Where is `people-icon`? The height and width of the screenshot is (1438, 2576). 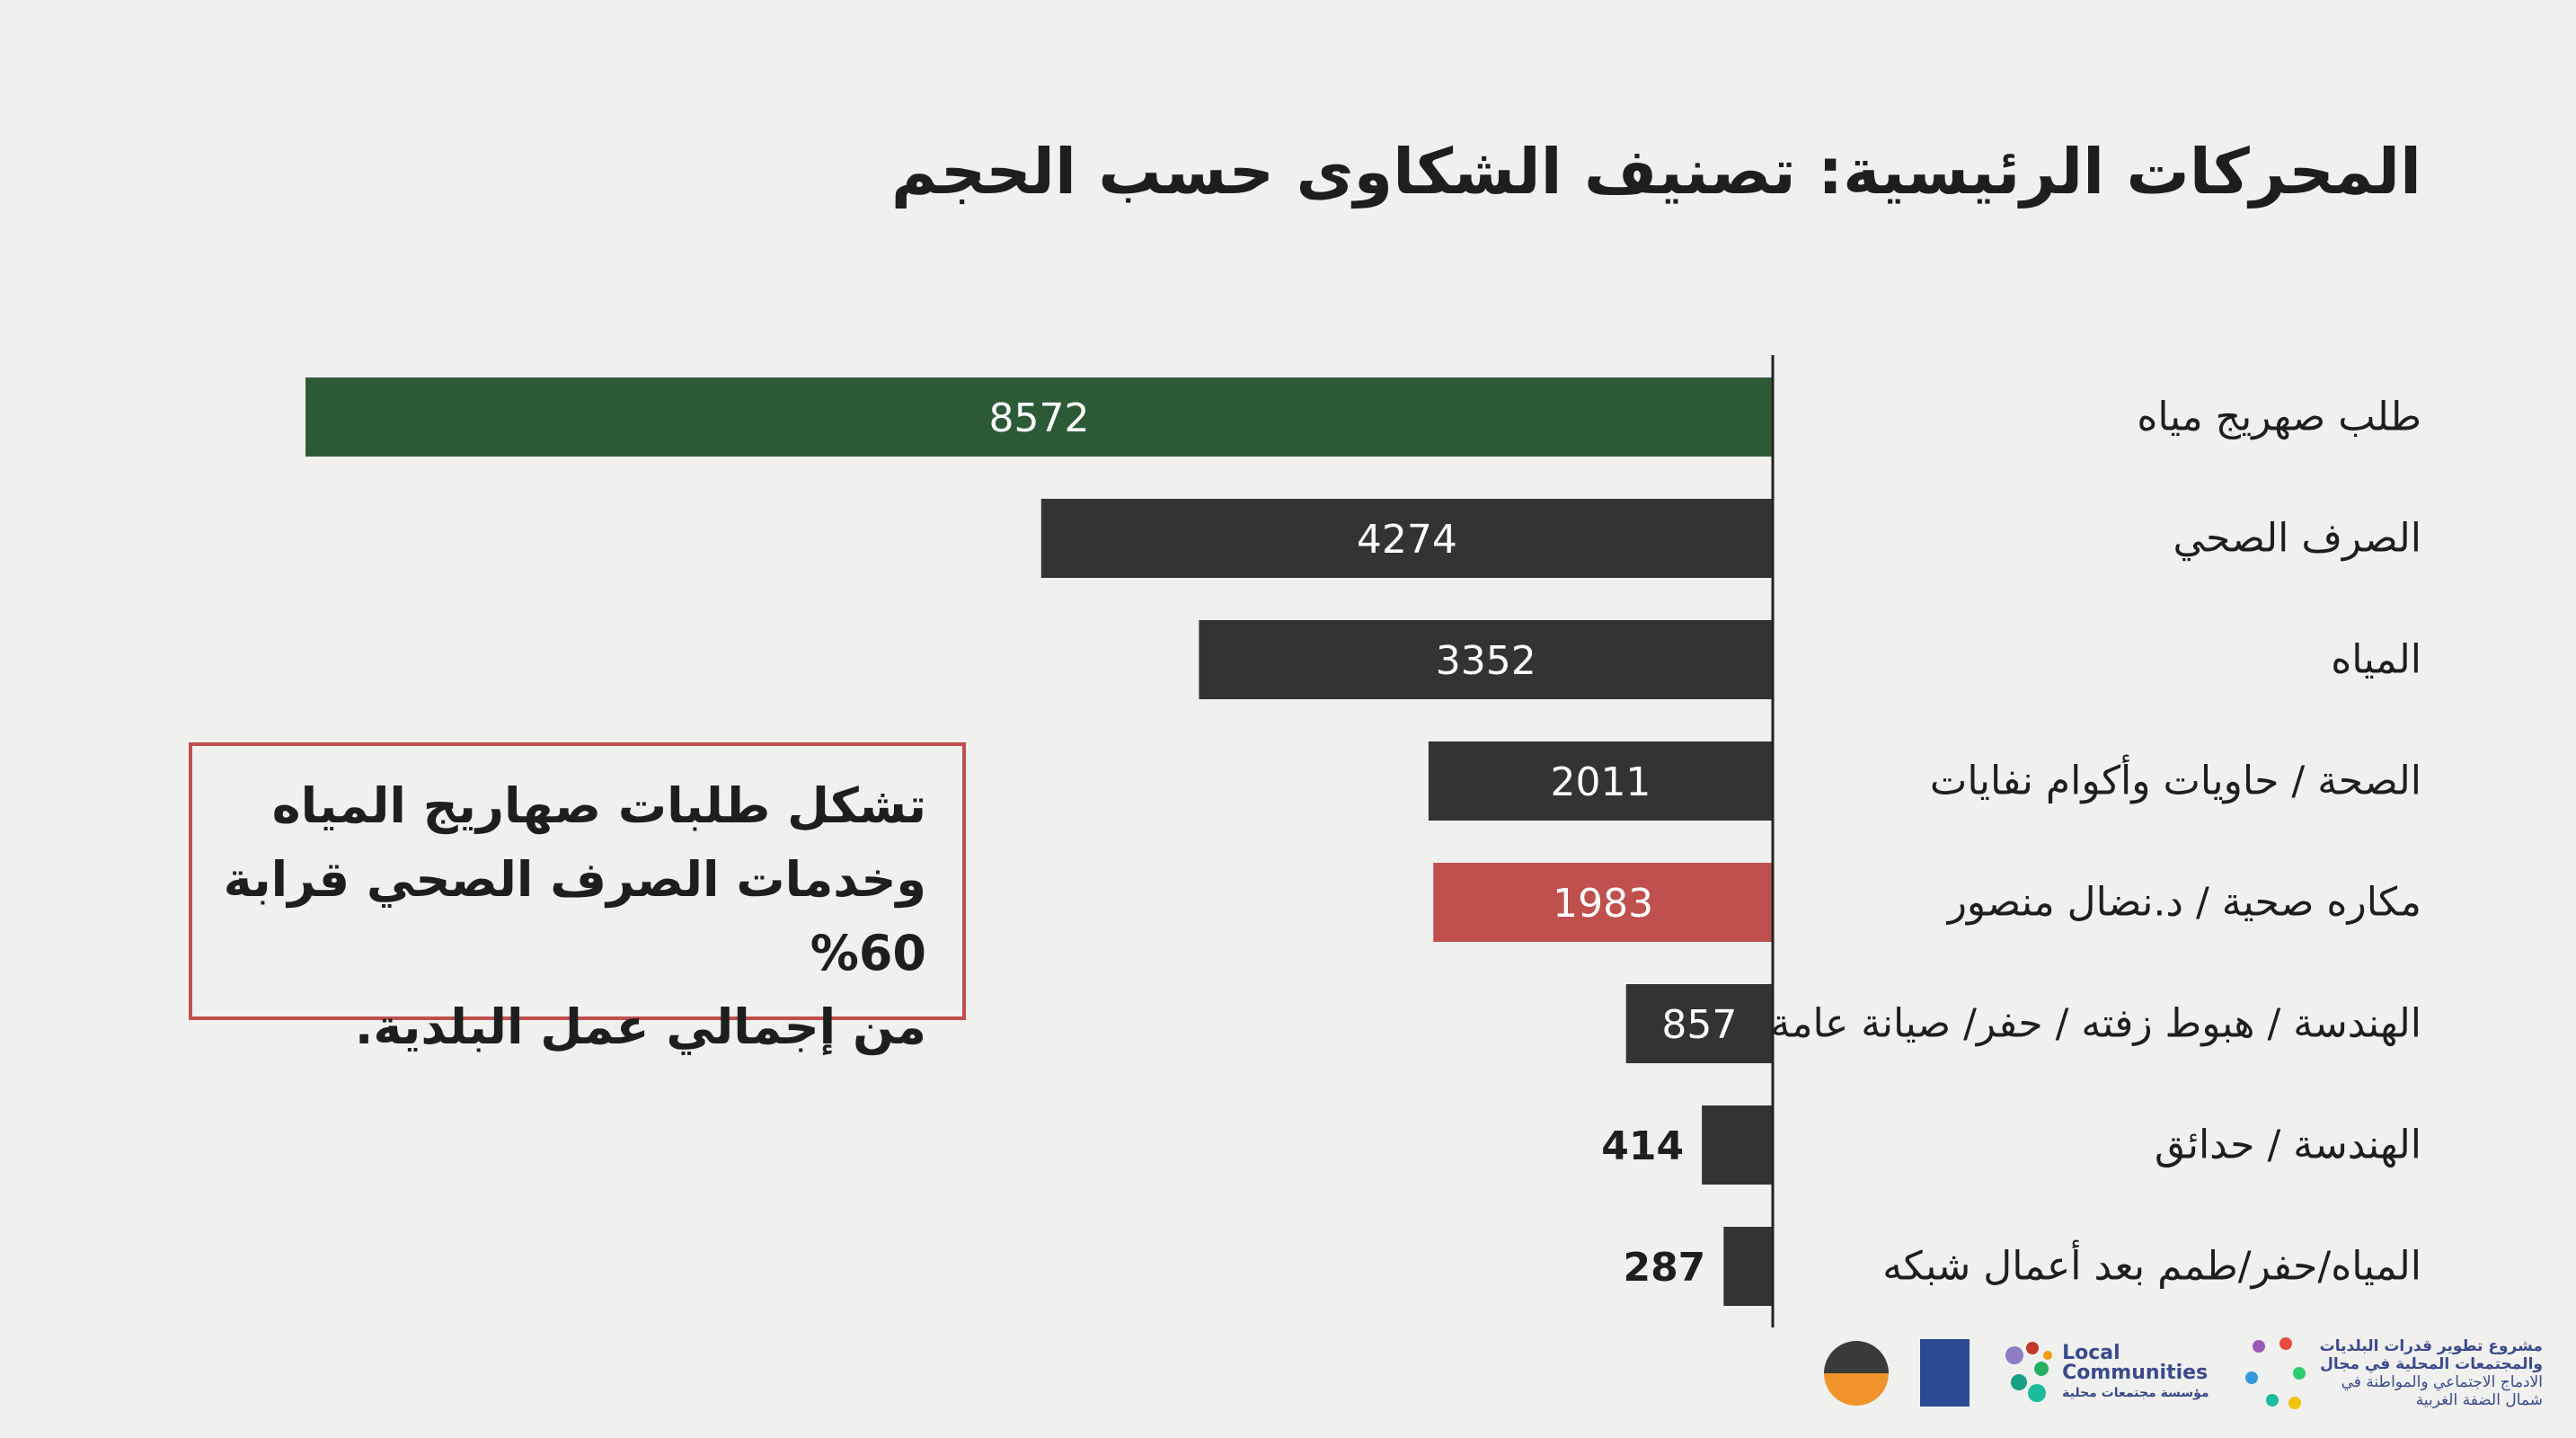 people-icon is located at coordinates (2275, 1372).